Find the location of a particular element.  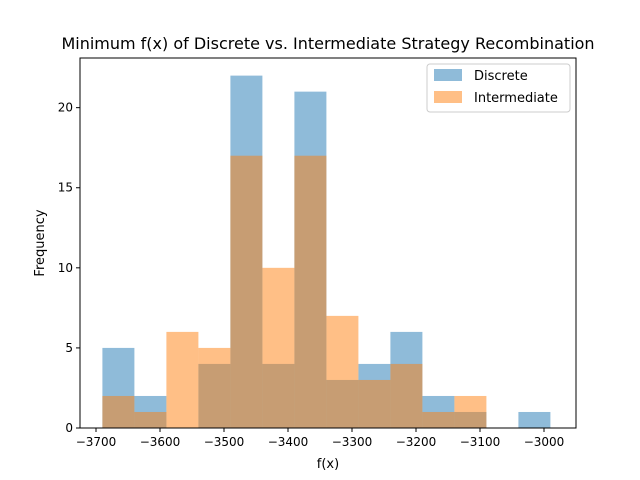

x-tick-label: −3600 is located at coordinates (160, 442).